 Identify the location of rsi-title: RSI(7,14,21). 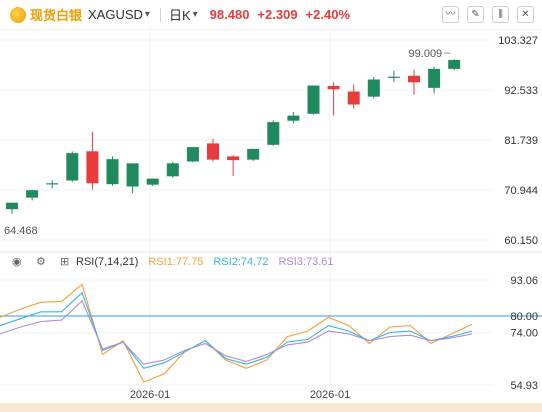
(107, 262).